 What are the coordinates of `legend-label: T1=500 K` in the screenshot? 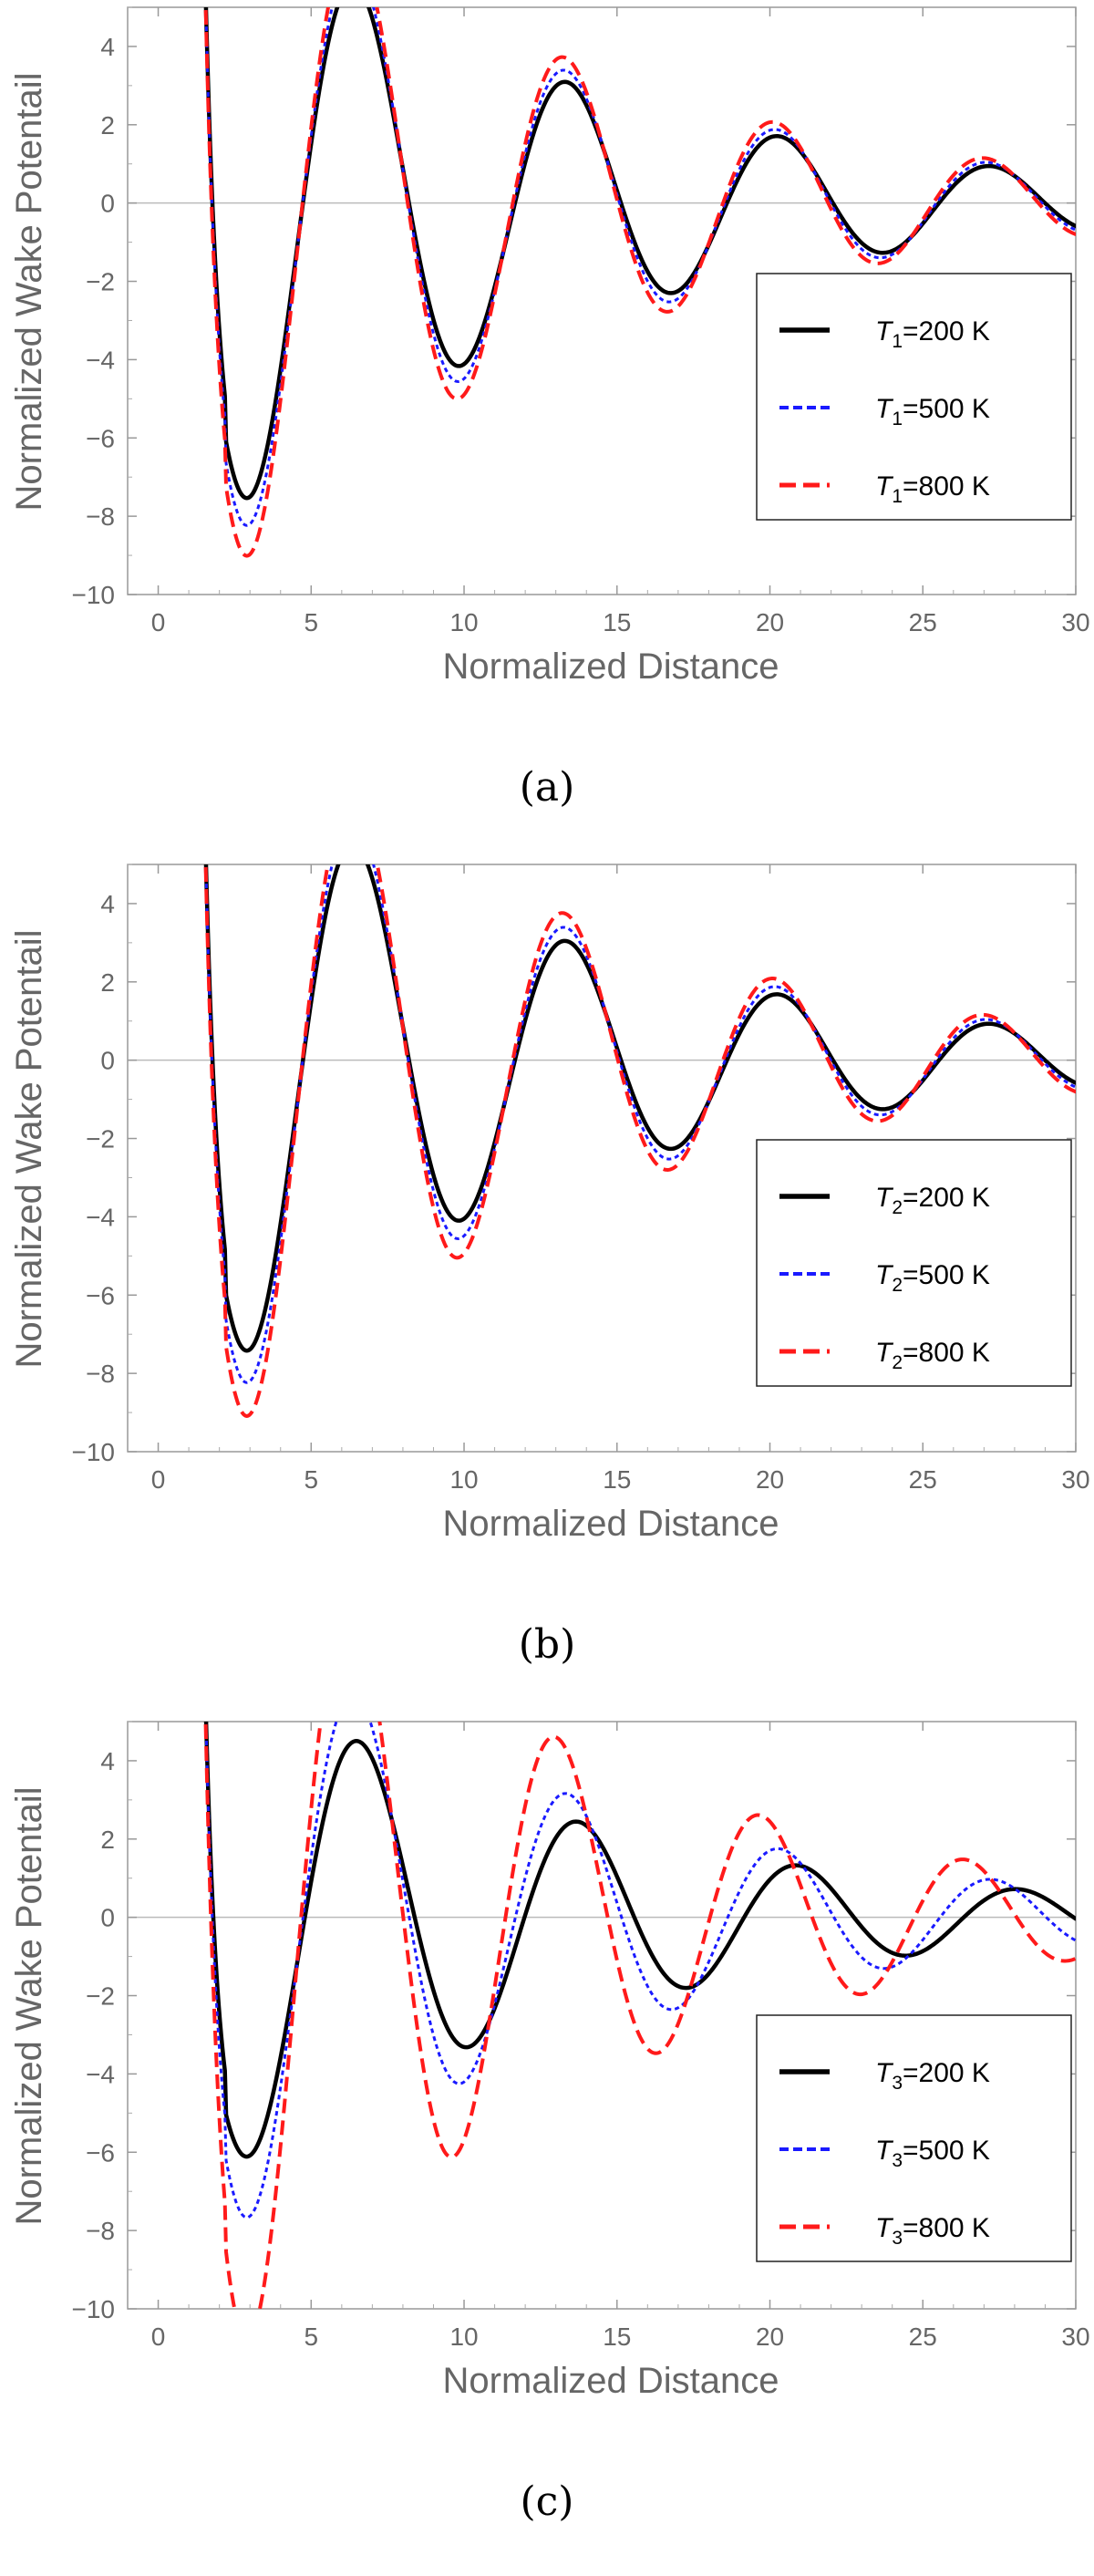 It's located at (932, 411).